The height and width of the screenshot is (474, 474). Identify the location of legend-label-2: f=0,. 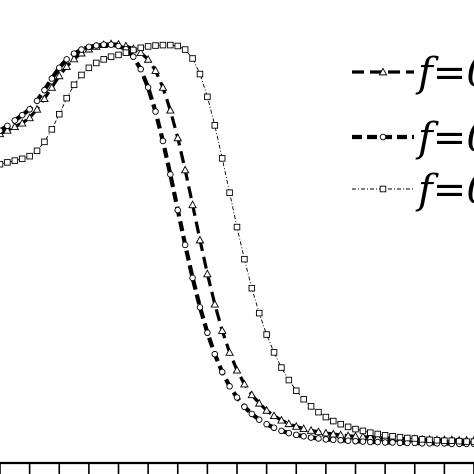
(444, 190).